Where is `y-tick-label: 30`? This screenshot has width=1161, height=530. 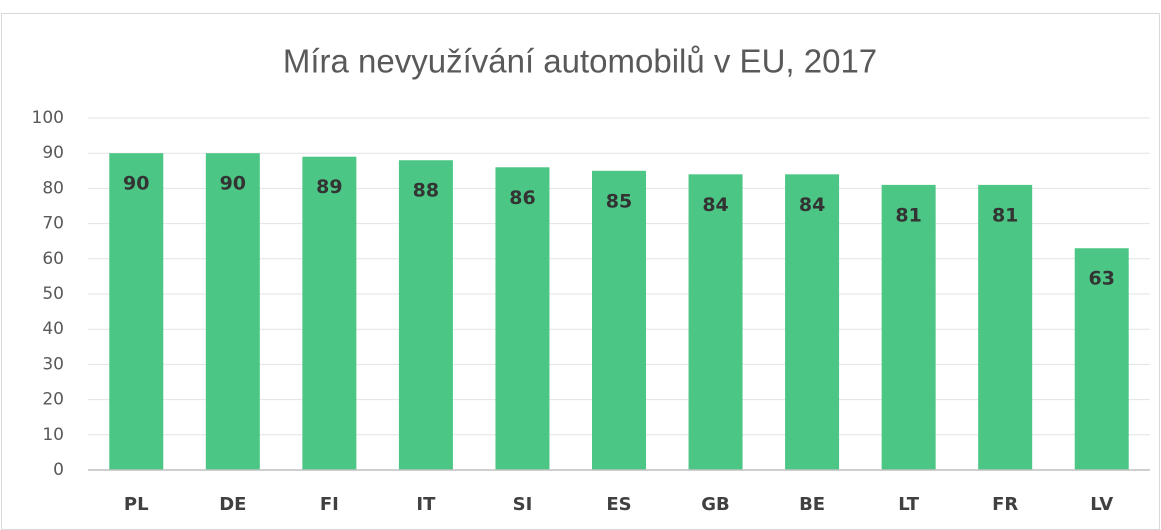 y-tick-label: 30 is located at coordinates (53, 364).